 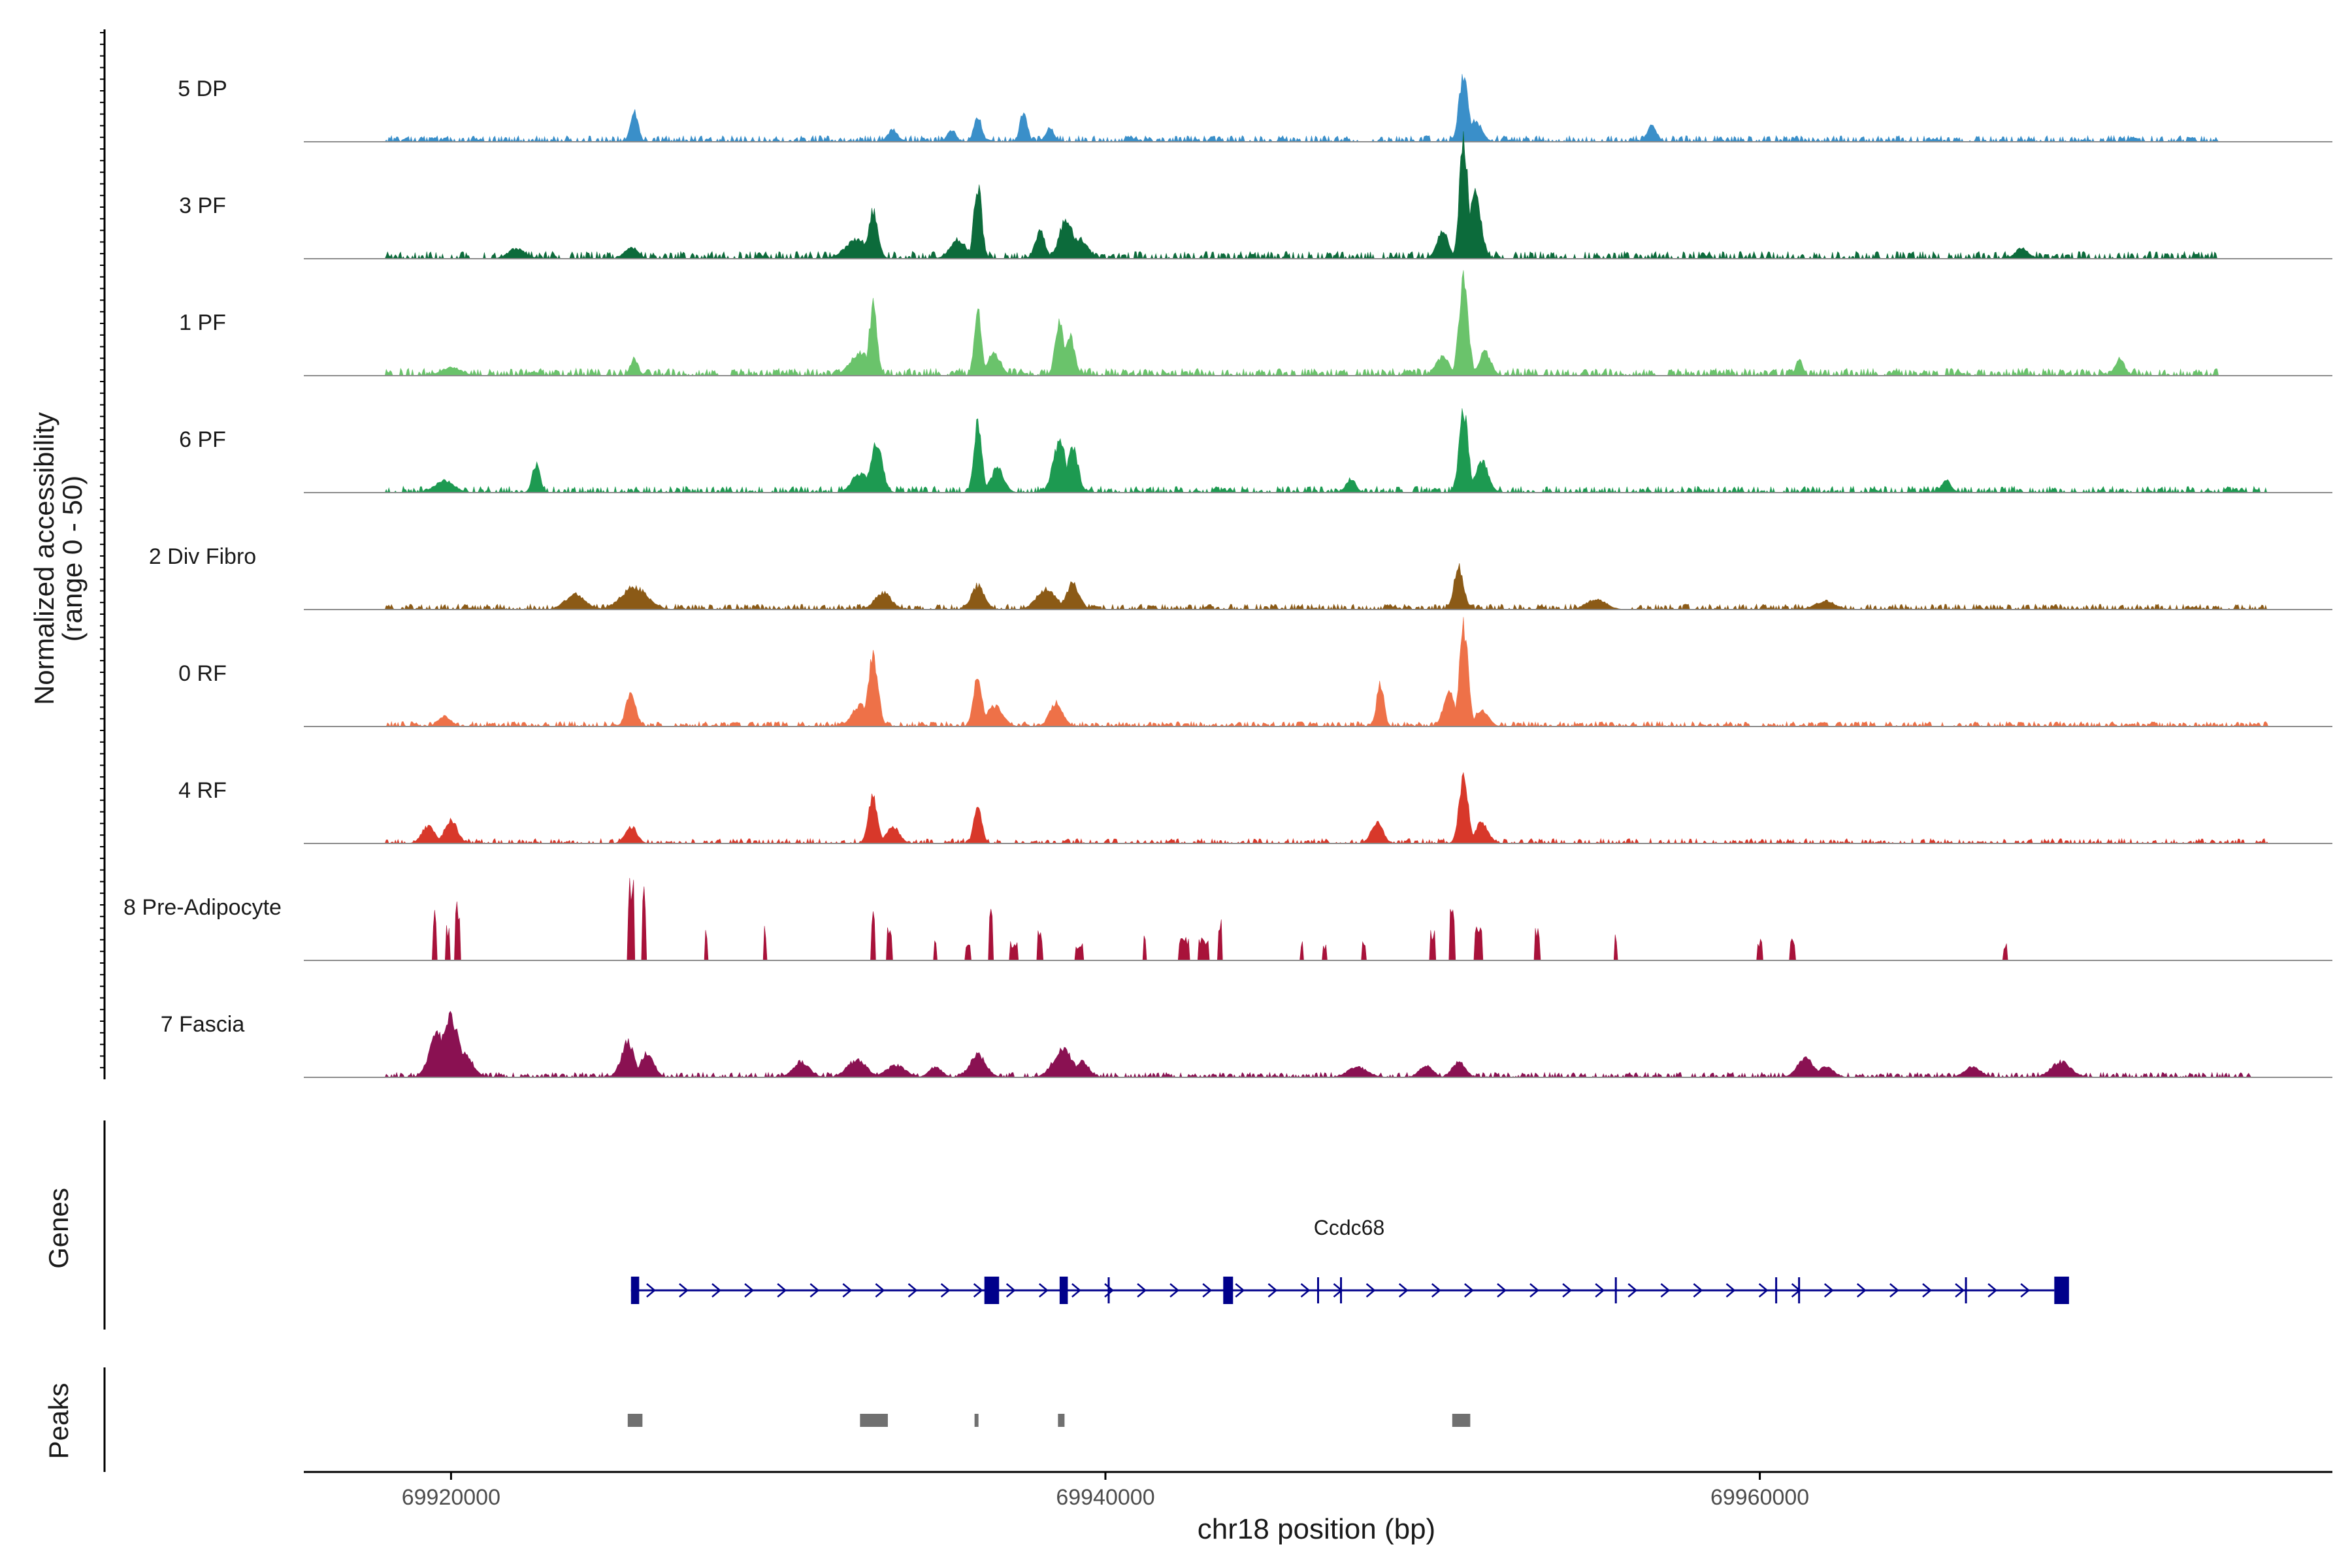 I want to click on track-label: 5 DP, so click(x=202, y=88).